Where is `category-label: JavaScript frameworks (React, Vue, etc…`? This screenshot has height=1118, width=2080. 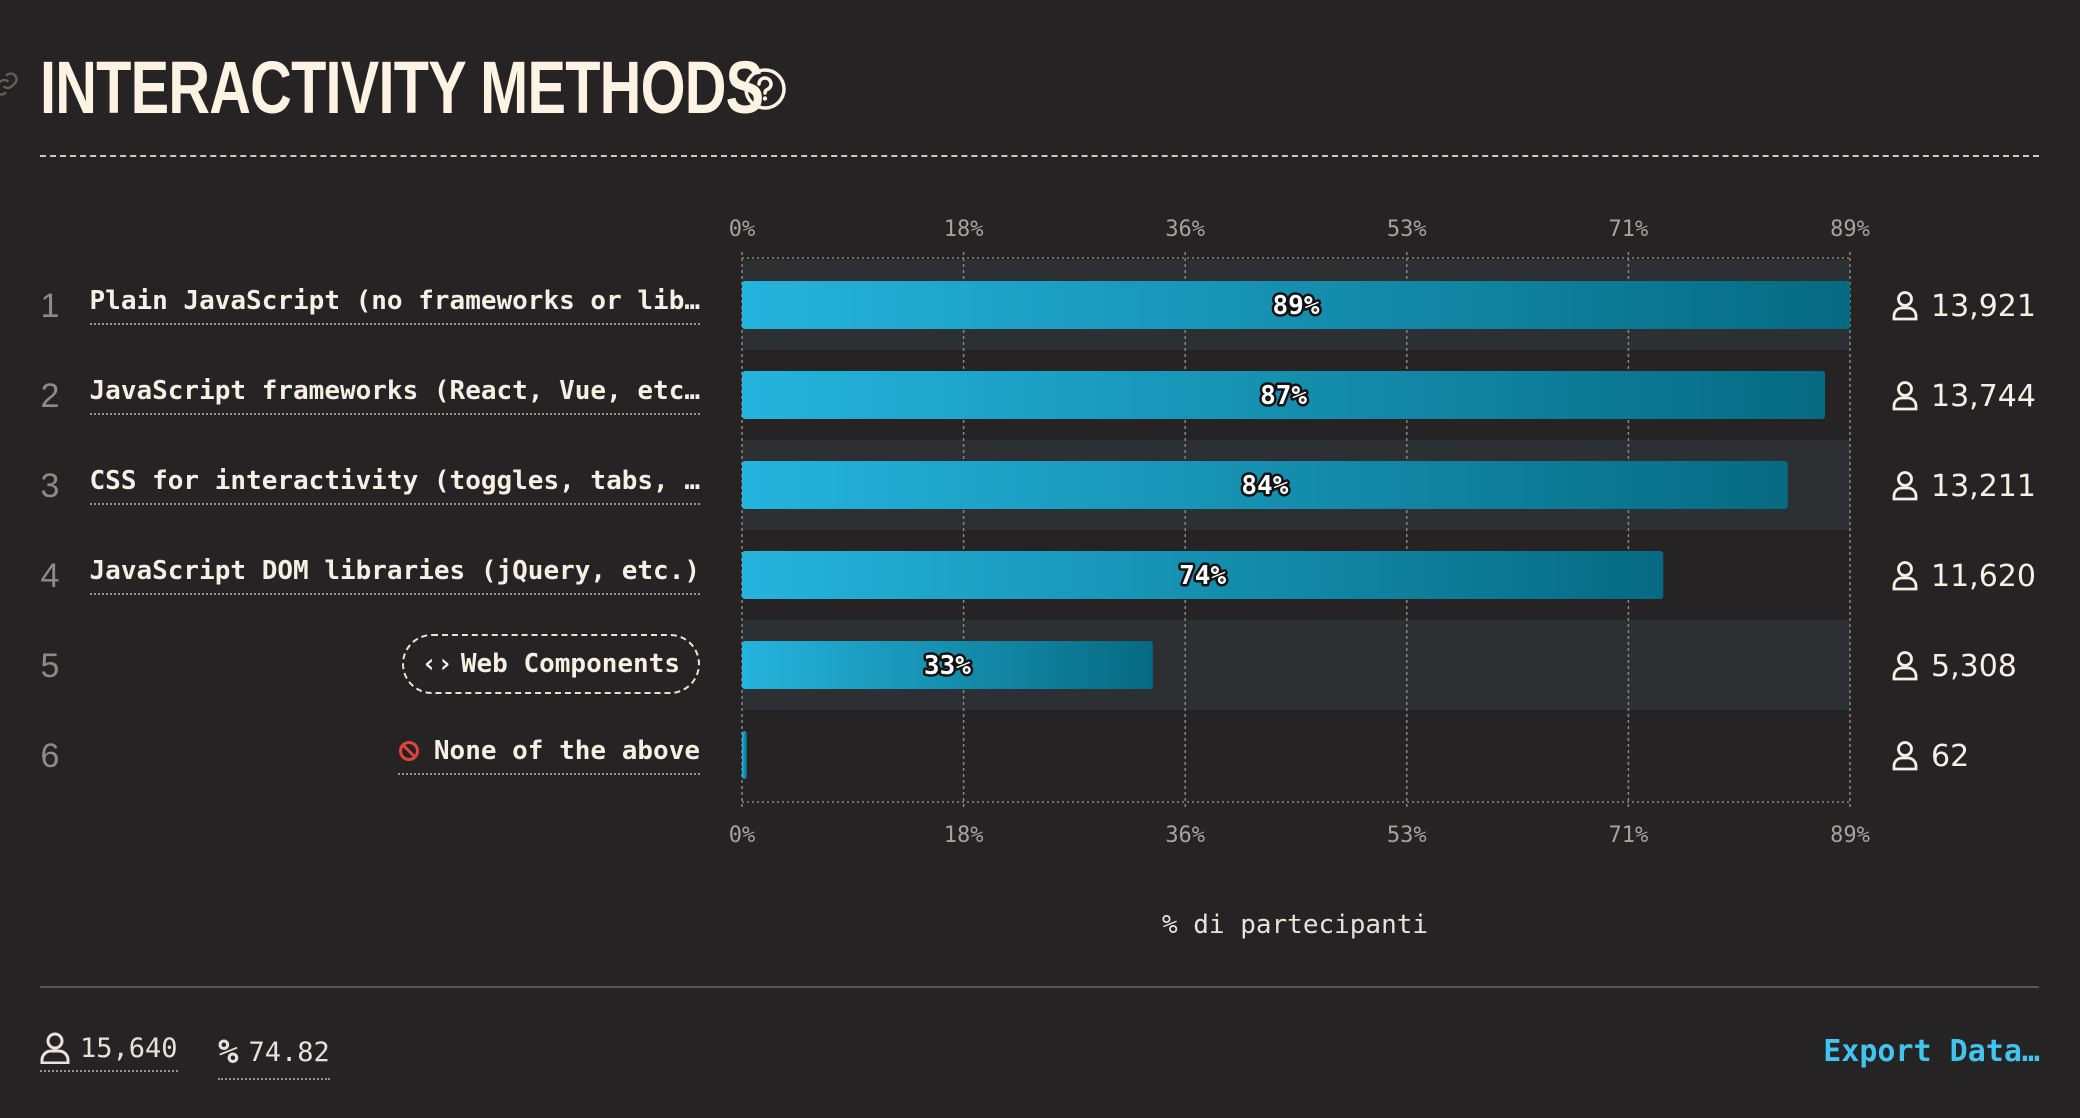
category-label: JavaScript frameworks (React, Vue, etc… is located at coordinates (394, 393).